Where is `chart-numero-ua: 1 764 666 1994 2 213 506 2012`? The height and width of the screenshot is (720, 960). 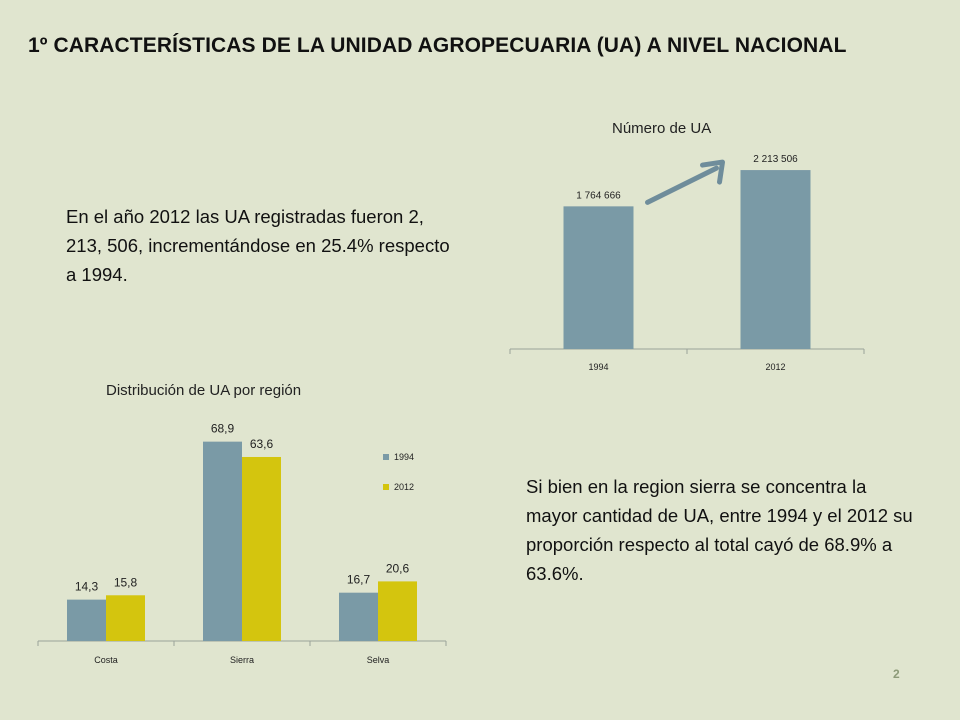
chart-numero-ua: 1 764 666 1994 2 213 506 2012 is located at coordinates (687, 263).